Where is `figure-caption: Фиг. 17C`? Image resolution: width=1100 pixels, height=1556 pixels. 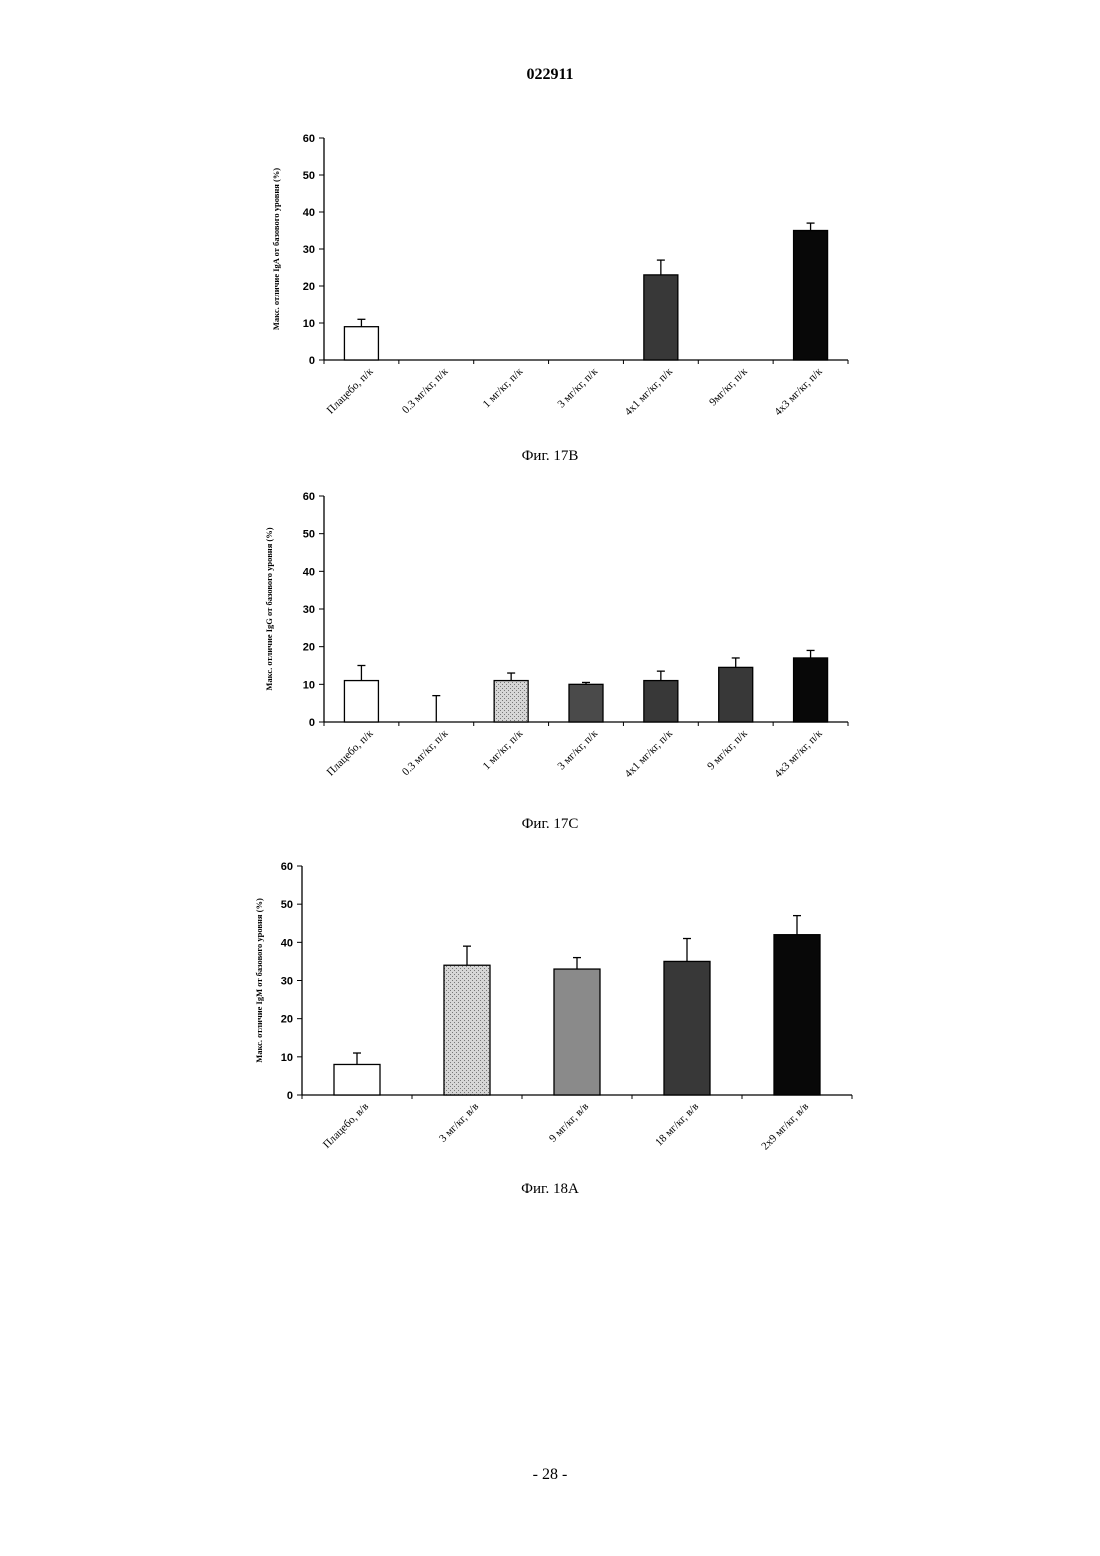 figure-caption: Фиг. 17C is located at coordinates (550, 824).